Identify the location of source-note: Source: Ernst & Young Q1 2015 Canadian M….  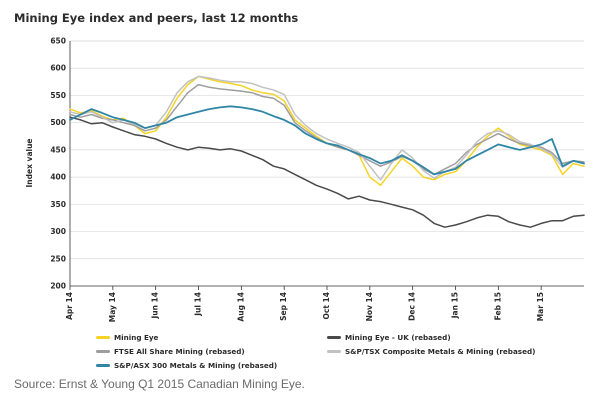
(159, 384).